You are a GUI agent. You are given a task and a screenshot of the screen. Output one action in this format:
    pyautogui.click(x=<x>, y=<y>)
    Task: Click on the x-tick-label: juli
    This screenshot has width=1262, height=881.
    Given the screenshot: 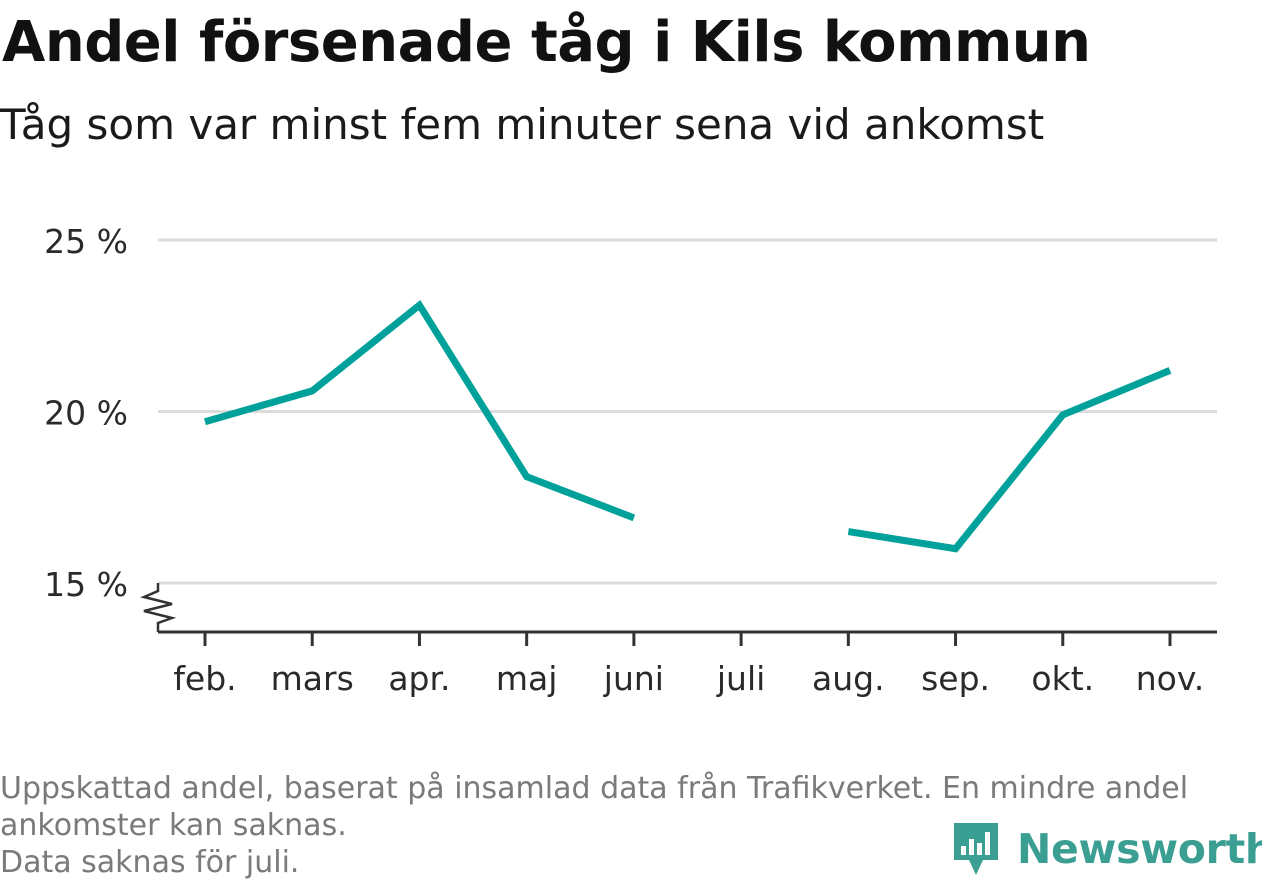 What is the action you would take?
    pyautogui.click(x=740, y=678)
    